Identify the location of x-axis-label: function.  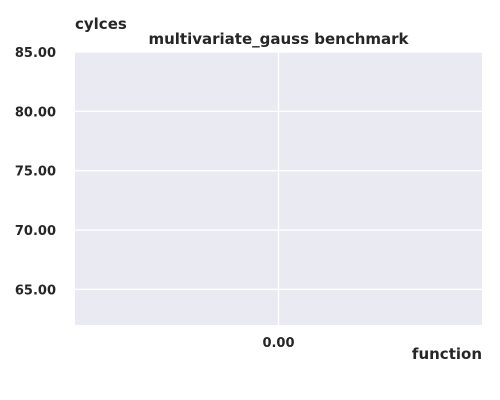
(446, 354).